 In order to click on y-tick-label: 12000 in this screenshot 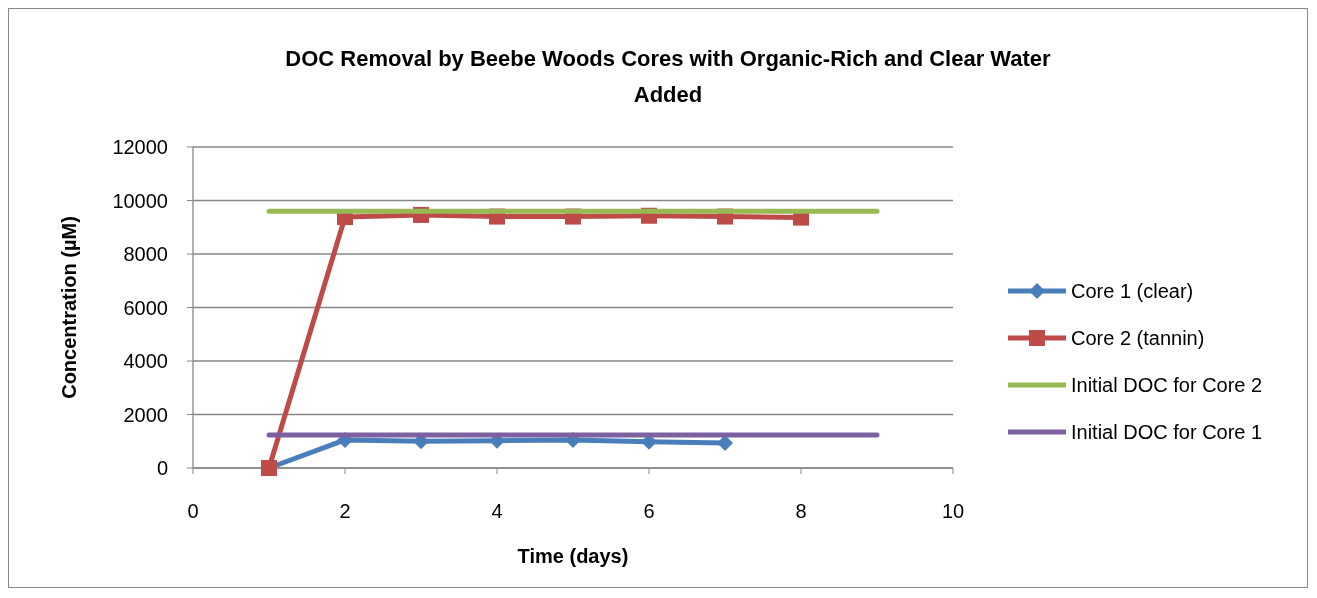, I will do `click(140, 147)`.